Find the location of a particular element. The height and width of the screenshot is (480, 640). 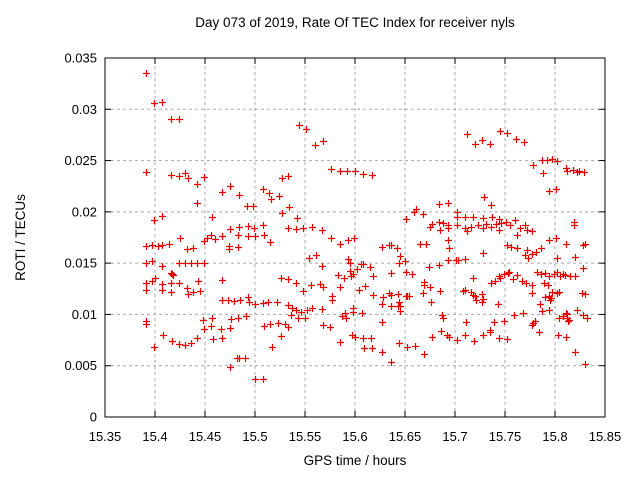

y-tick-label: 0.005 is located at coordinates (80, 365).